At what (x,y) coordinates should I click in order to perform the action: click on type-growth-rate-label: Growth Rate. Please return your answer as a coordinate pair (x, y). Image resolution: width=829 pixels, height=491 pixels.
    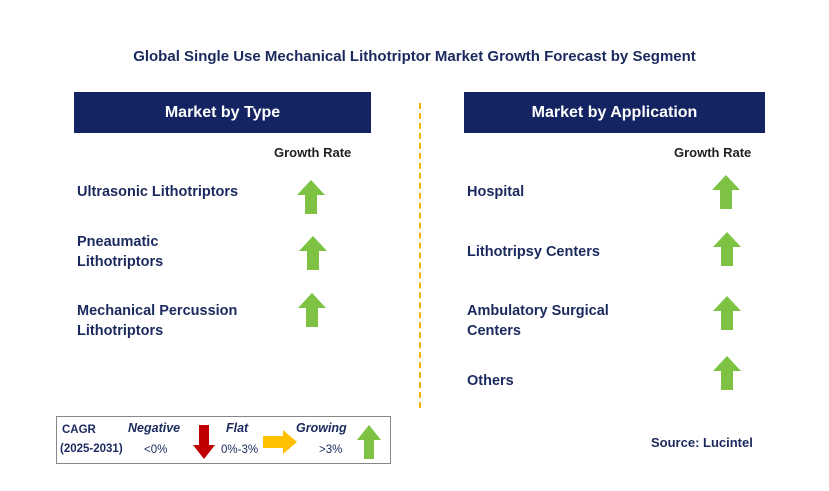
    Looking at the image, I should click on (313, 152).